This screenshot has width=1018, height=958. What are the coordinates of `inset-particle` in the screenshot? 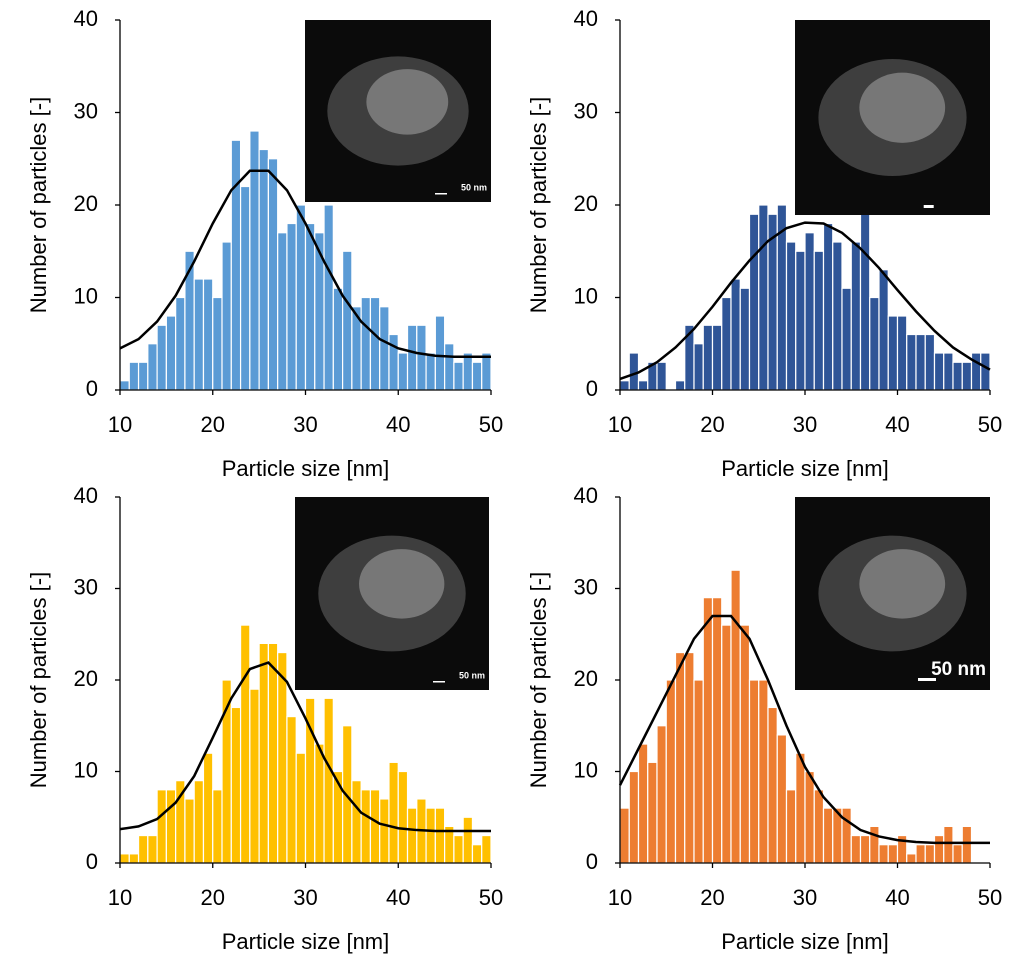 It's located at (902, 107).